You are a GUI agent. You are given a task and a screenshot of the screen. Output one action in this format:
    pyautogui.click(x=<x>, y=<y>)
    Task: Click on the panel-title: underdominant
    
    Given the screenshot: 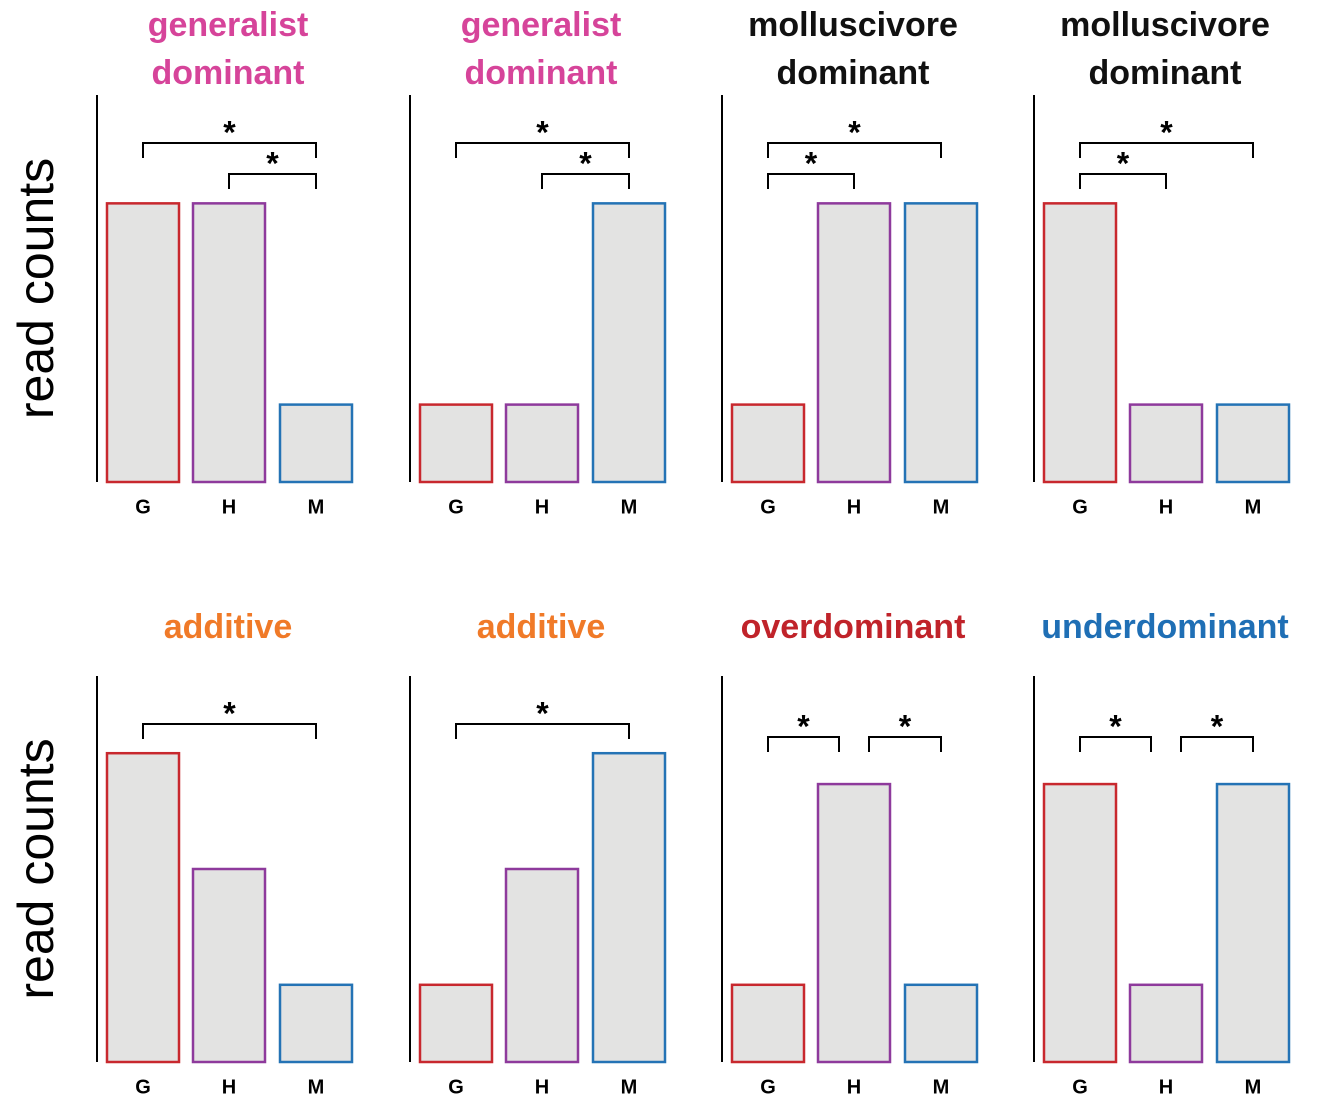 What is the action you would take?
    pyautogui.click(x=1165, y=627)
    